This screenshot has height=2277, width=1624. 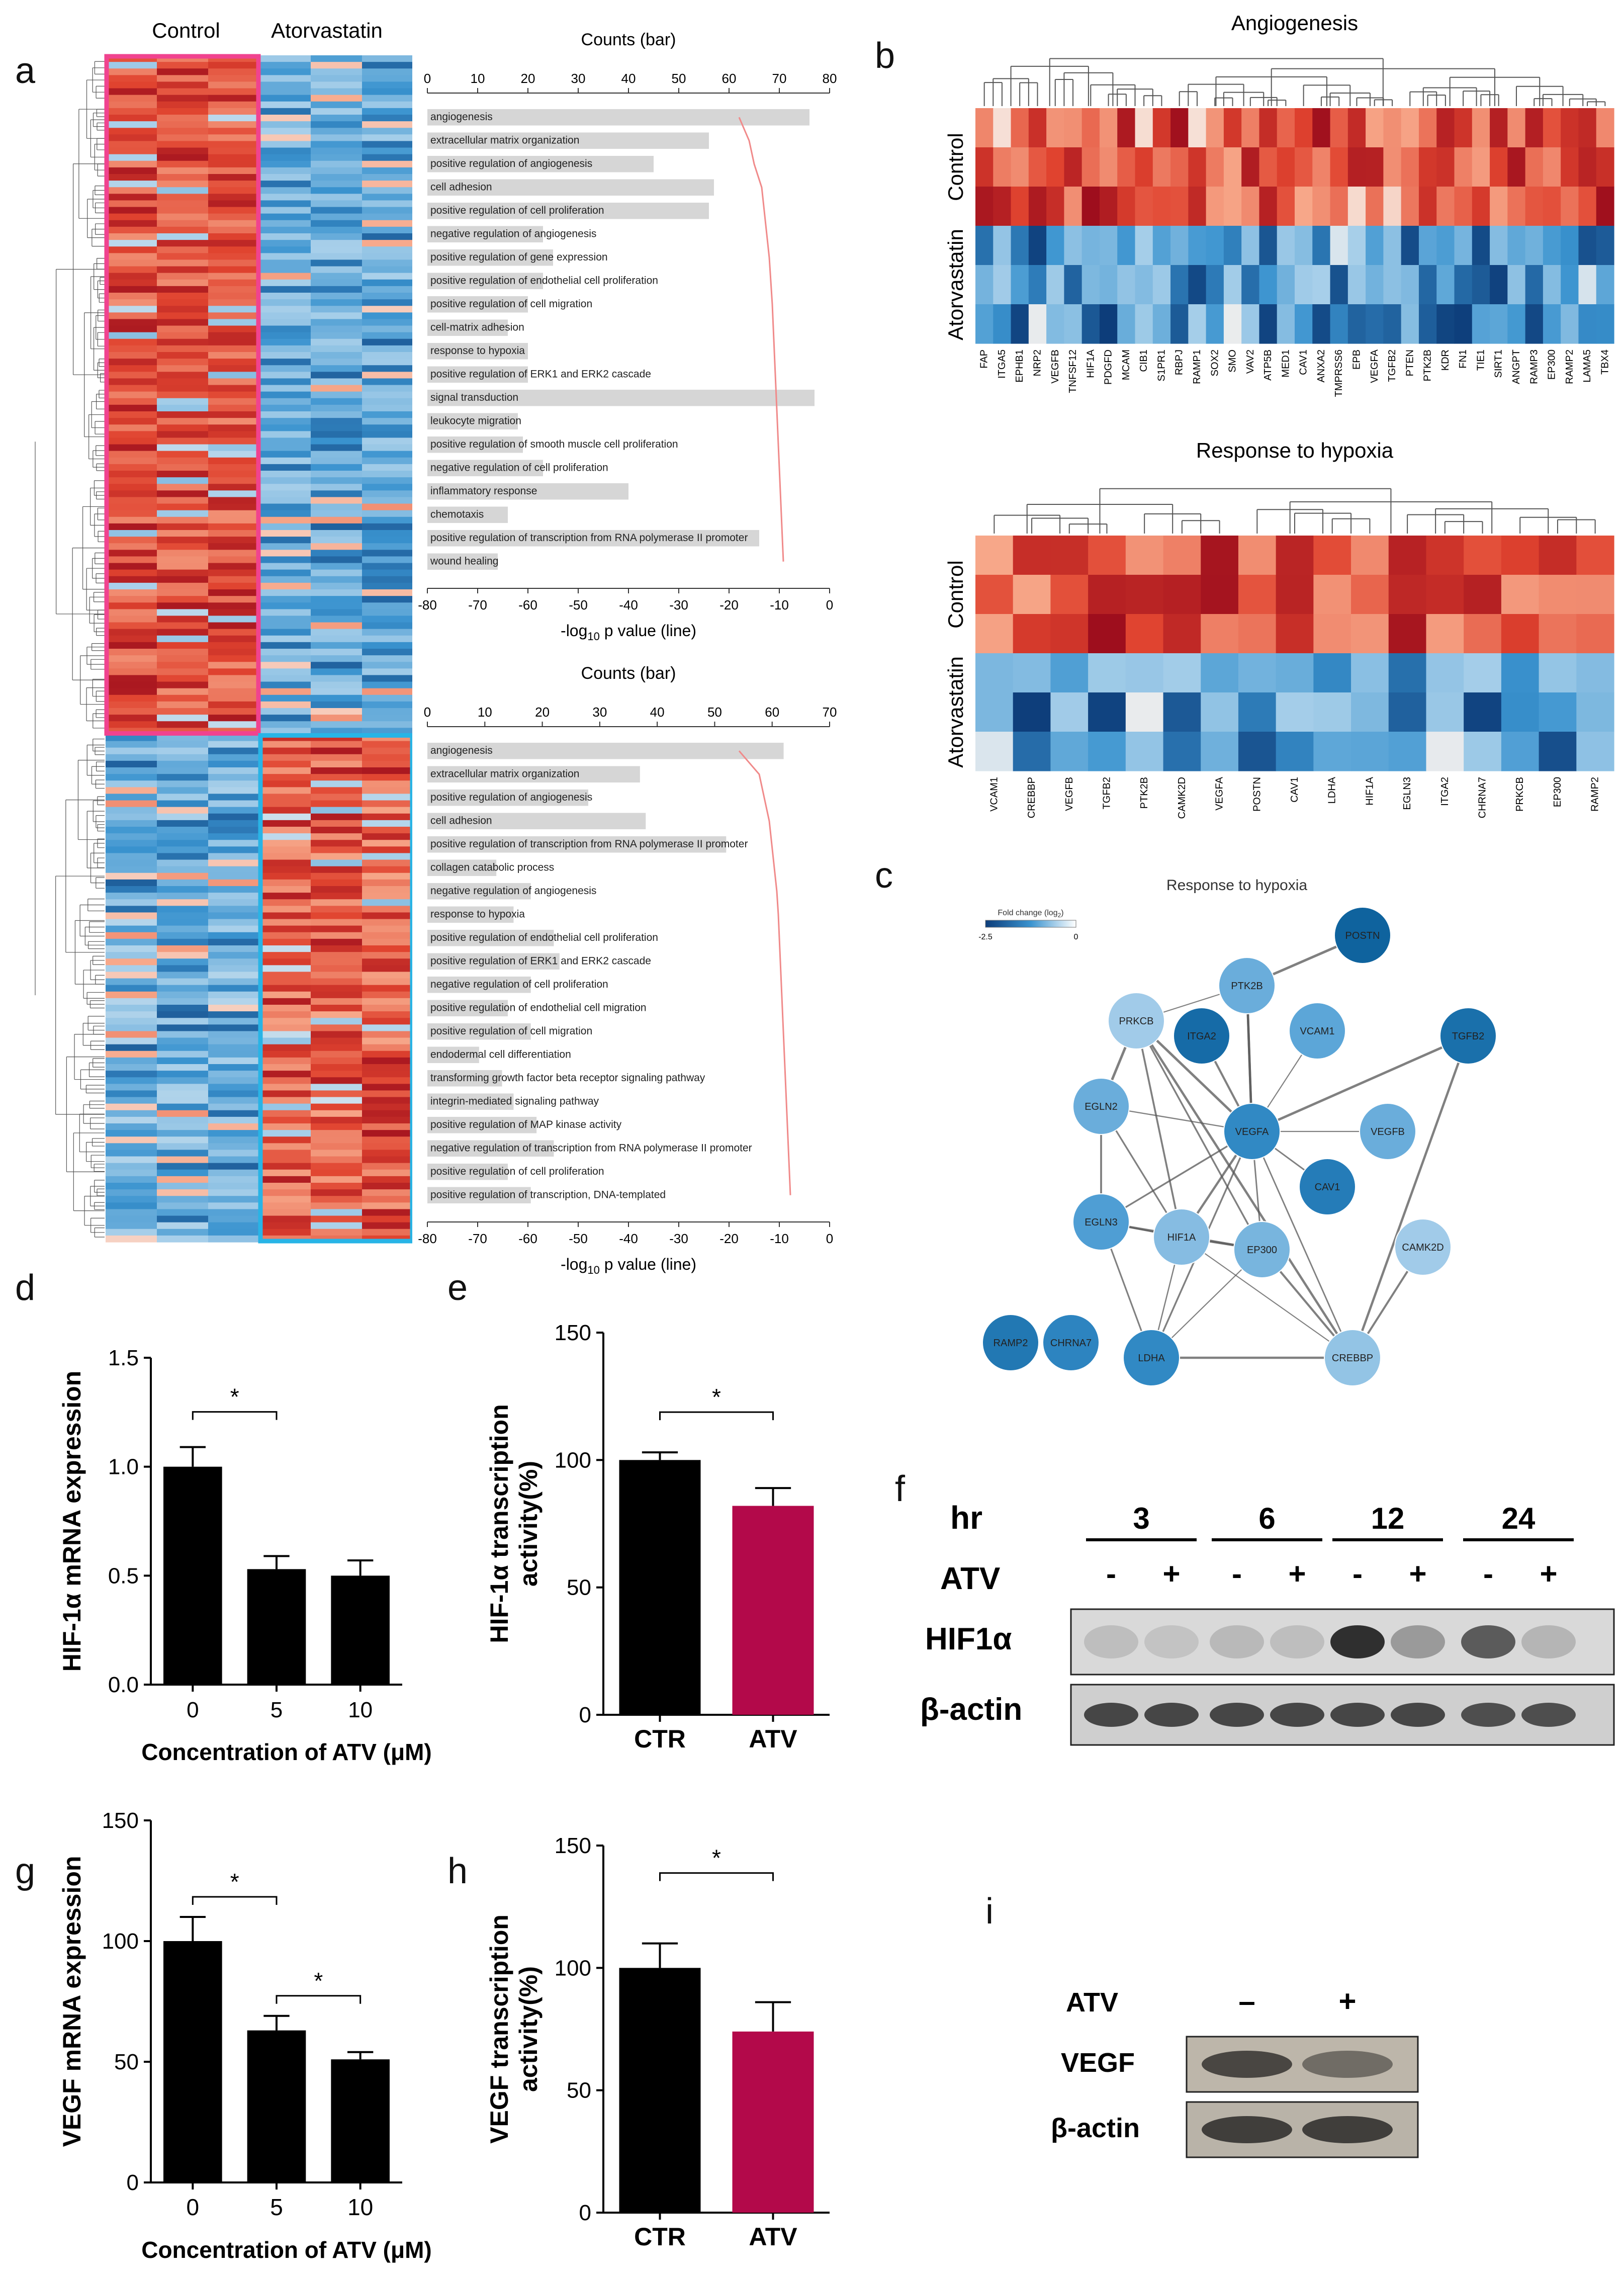 I want to click on blot-f-sign: -, so click(x=1488, y=1574).